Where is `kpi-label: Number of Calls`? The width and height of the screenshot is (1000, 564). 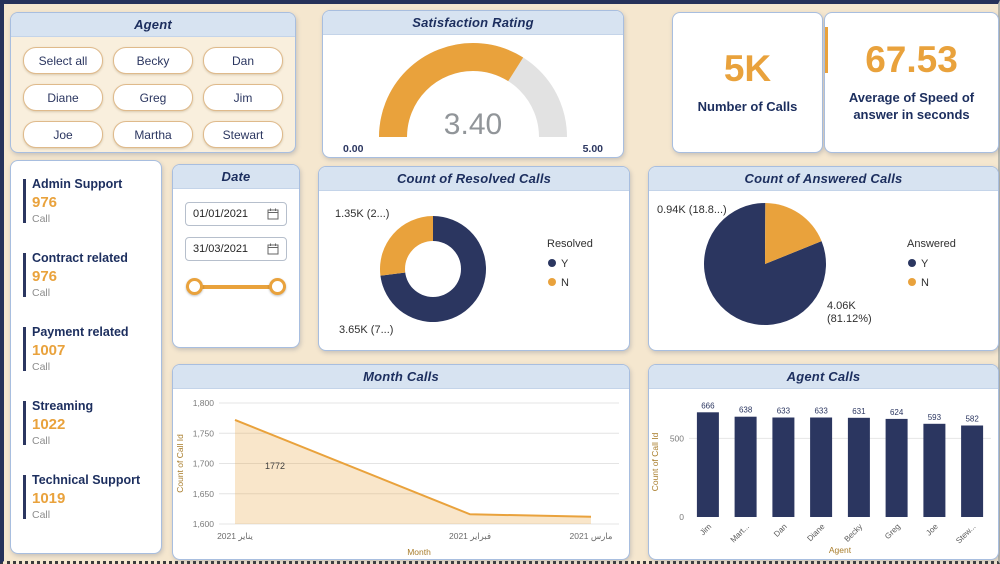
kpi-label: Number of Calls is located at coordinates (747, 106).